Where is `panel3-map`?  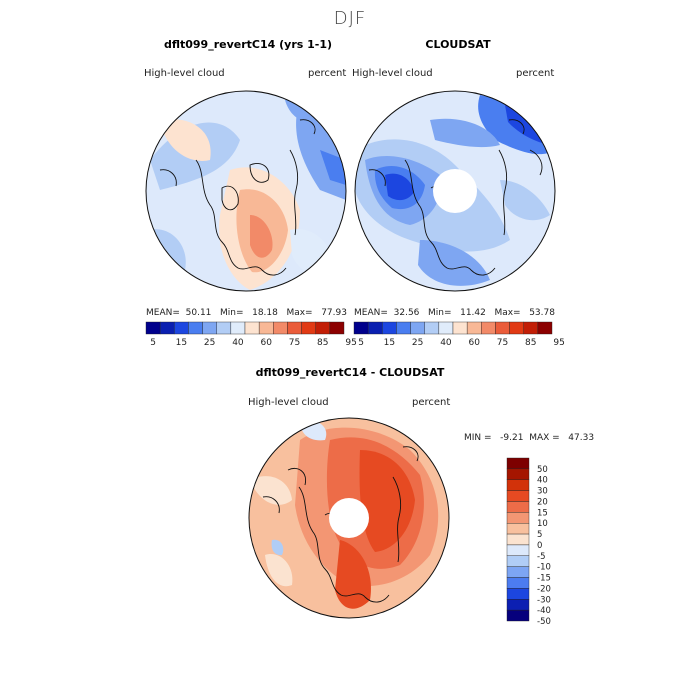 panel3-map is located at coordinates (349, 518).